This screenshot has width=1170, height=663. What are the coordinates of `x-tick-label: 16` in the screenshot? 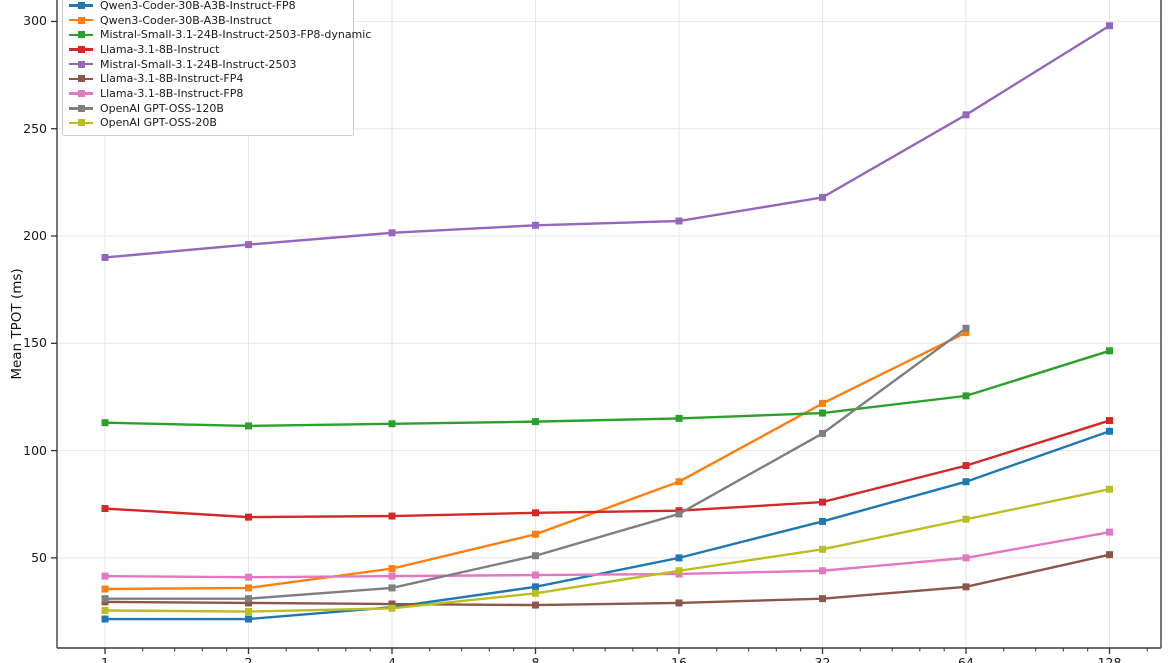 It's located at (679, 659).